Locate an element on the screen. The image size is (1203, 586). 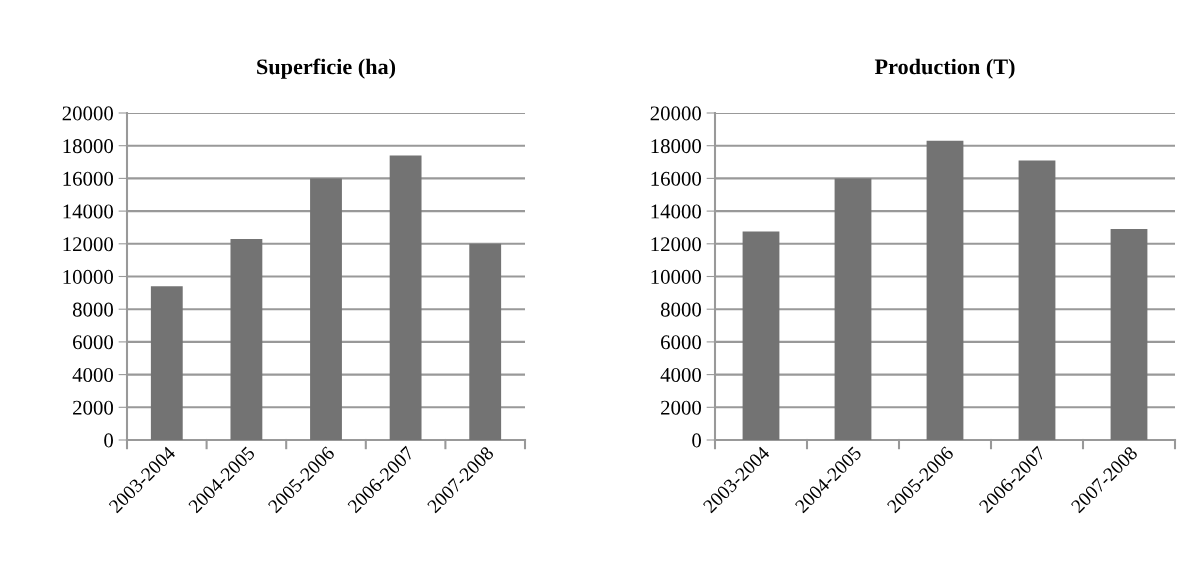
chart-title: Production (T) is located at coordinates (944, 68).